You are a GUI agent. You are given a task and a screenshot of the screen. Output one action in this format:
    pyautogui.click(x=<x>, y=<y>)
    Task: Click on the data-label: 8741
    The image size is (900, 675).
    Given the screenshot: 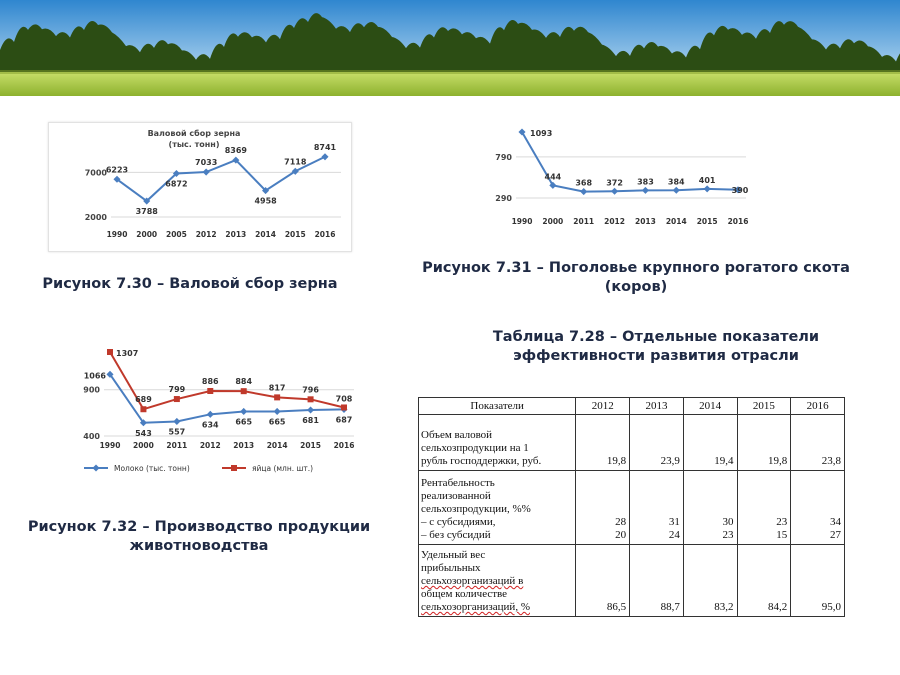 What is the action you would take?
    pyautogui.click(x=325, y=147)
    